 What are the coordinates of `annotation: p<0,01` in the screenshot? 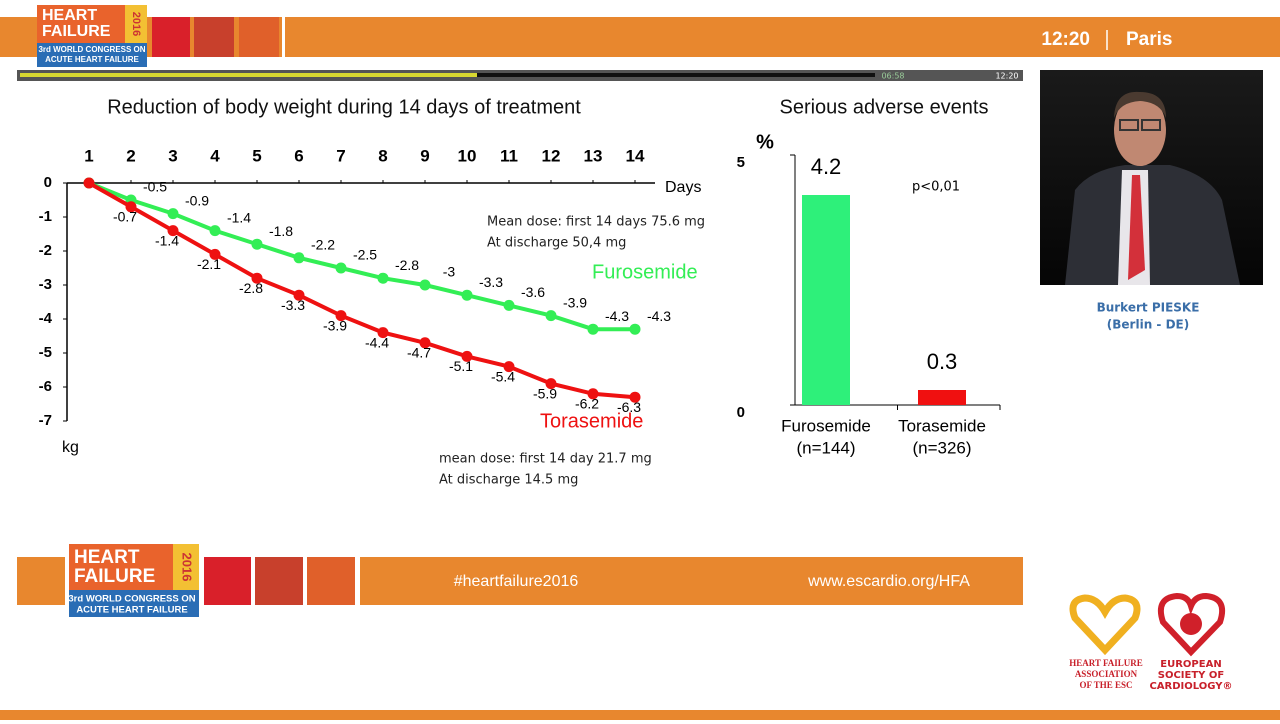 It's located at (936, 187).